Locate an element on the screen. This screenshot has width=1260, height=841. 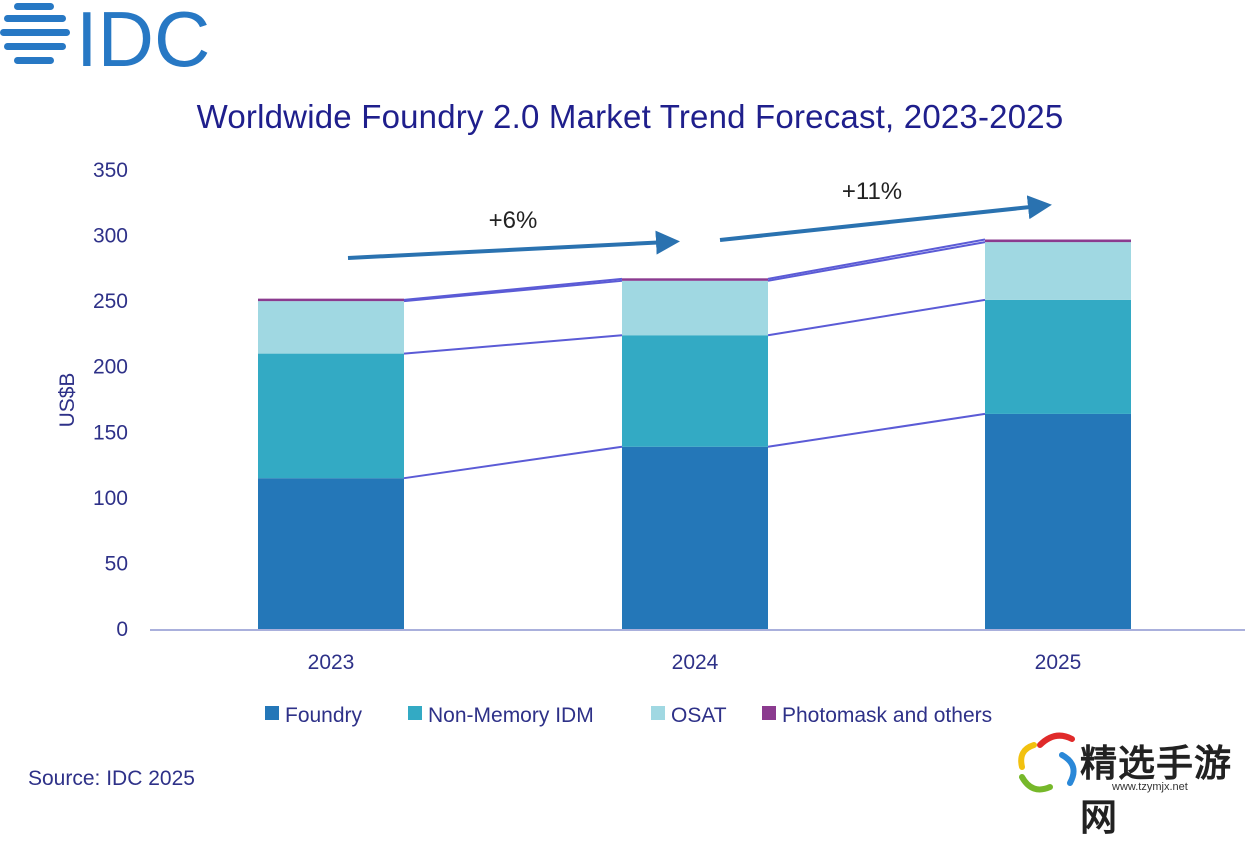
y-tick-label: 250 is located at coordinates (110, 301).